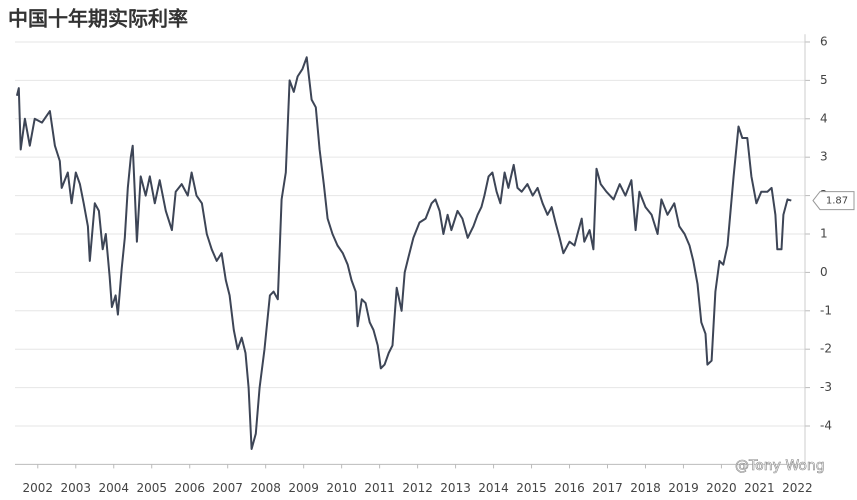 The height and width of the screenshot is (500, 857). I want to click on y-tick-label: 5, so click(824, 80).